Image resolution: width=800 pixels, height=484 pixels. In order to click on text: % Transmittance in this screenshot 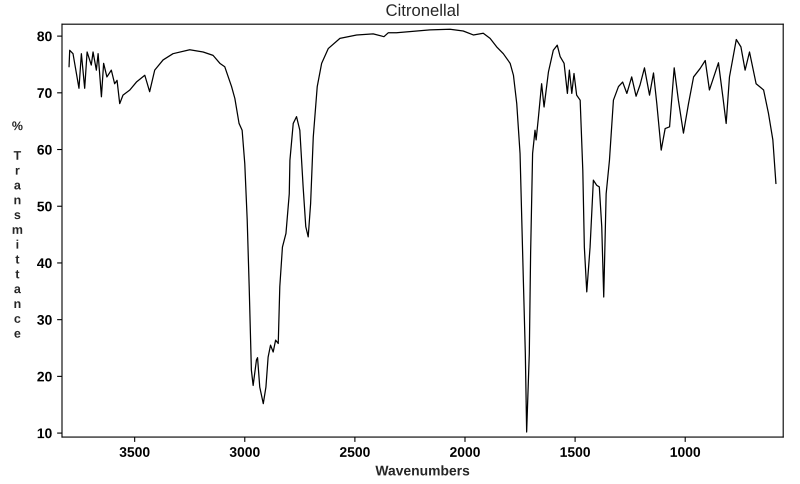, I will do `click(17, 229)`.